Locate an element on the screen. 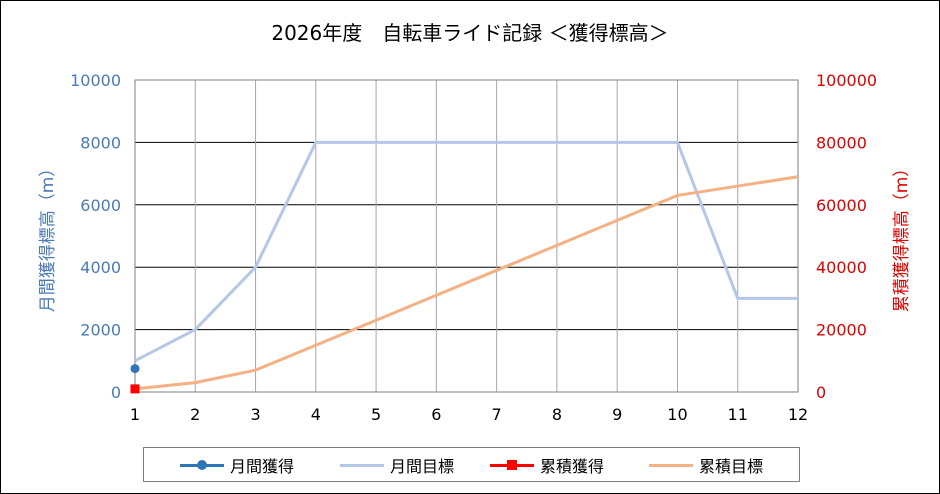 This screenshot has height=494, width=940. legend-item-monthly-actual: 月間獲得 is located at coordinates (237, 464).